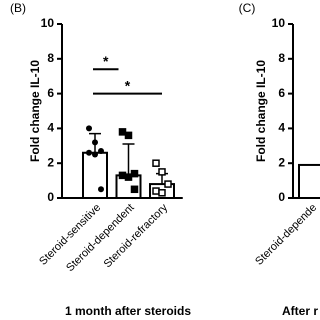 This screenshot has width=320, height=320. Describe the element at coordinates (136, 235) in the screenshot. I see `x-tick-label: Steroid-refractory` at that location.